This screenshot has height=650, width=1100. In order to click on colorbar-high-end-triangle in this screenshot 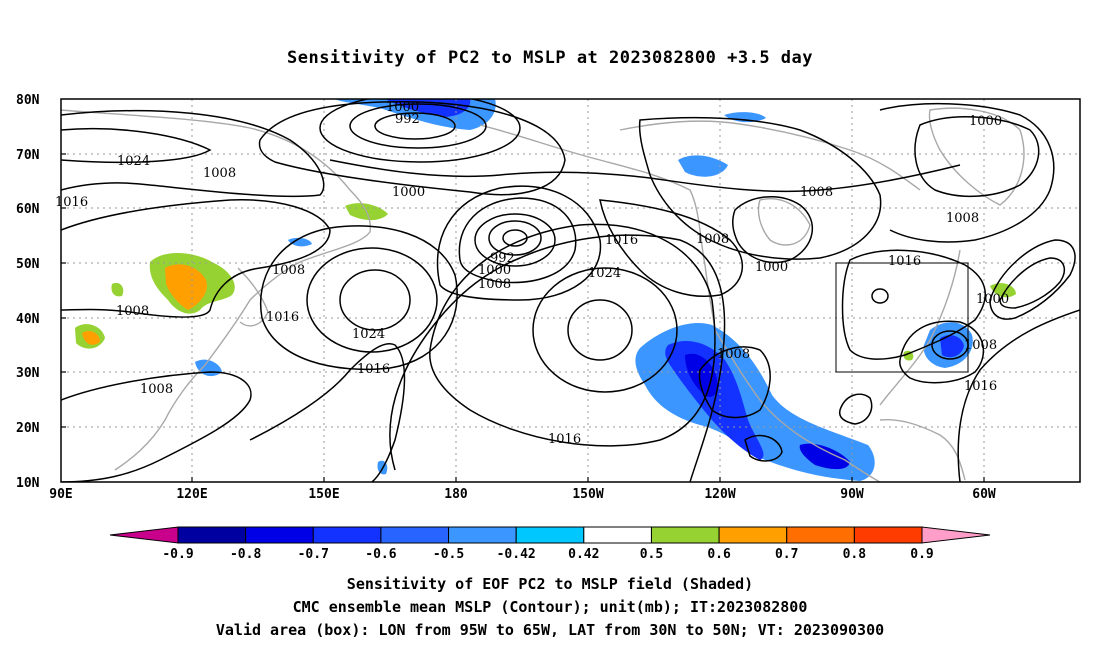, I will do `click(956, 535)`.